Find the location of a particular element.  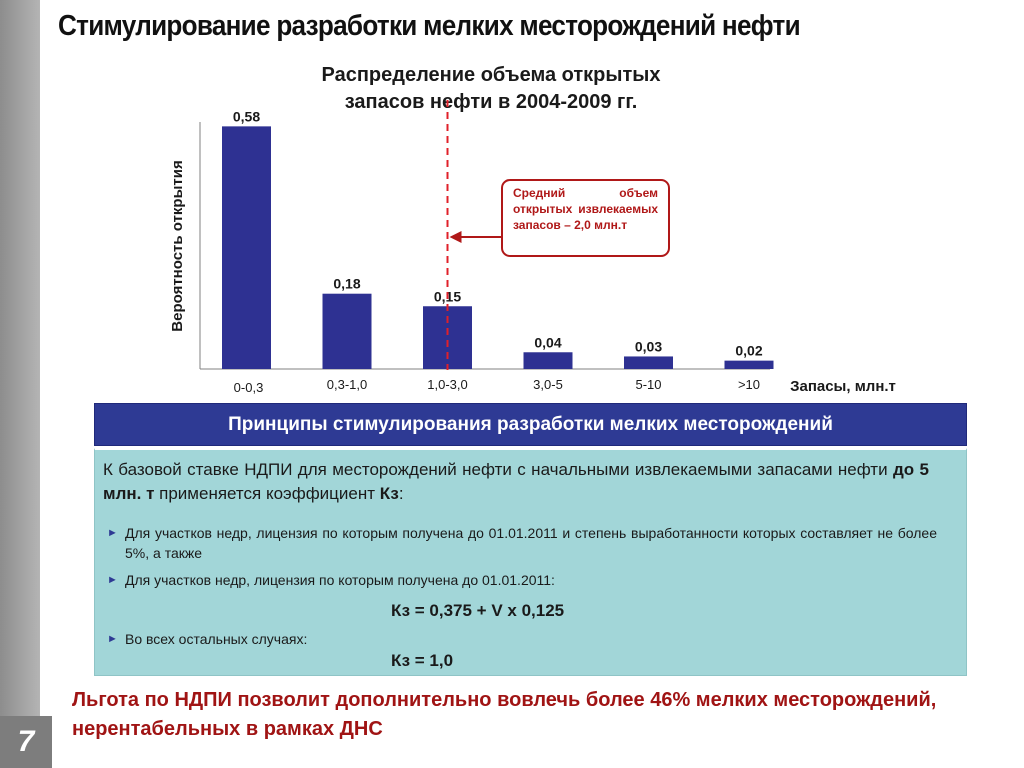

x-axis-label: Запасы, млн.т is located at coordinates (843, 386).